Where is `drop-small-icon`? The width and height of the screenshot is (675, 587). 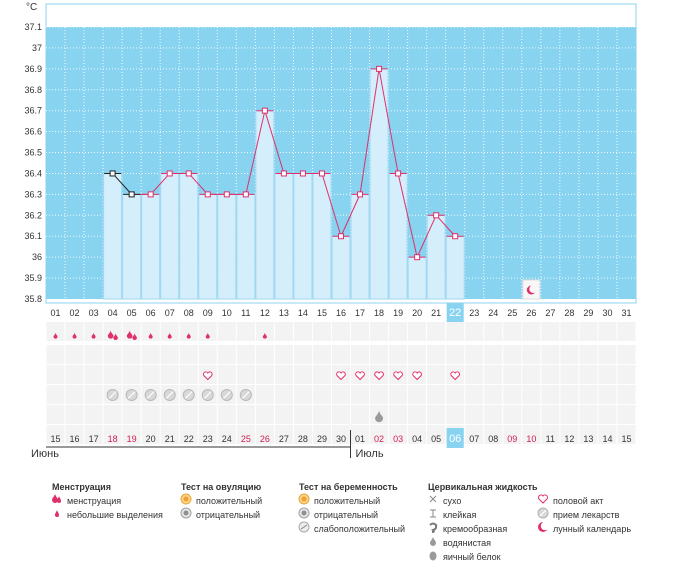 drop-small-icon is located at coordinates (57, 515).